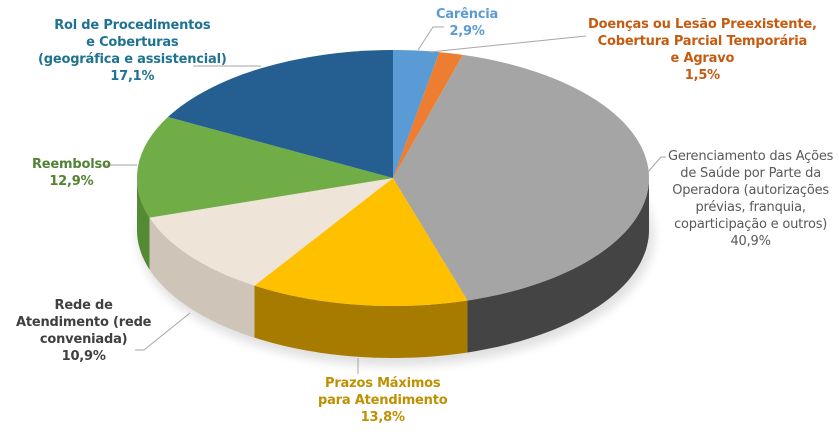 The height and width of the screenshot is (443, 839). Describe the element at coordinates (750, 173) in the screenshot. I see `label-text: de Saúde por Parte da` at that location.